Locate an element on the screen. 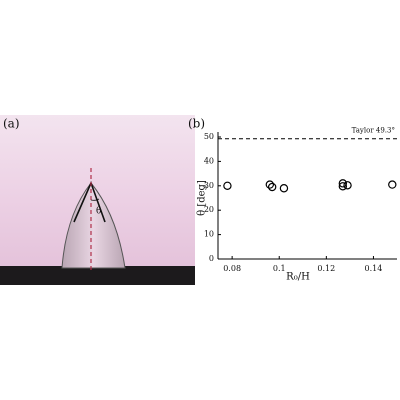  x-tick-label: 0.12 is located at coordinates (326, 268).